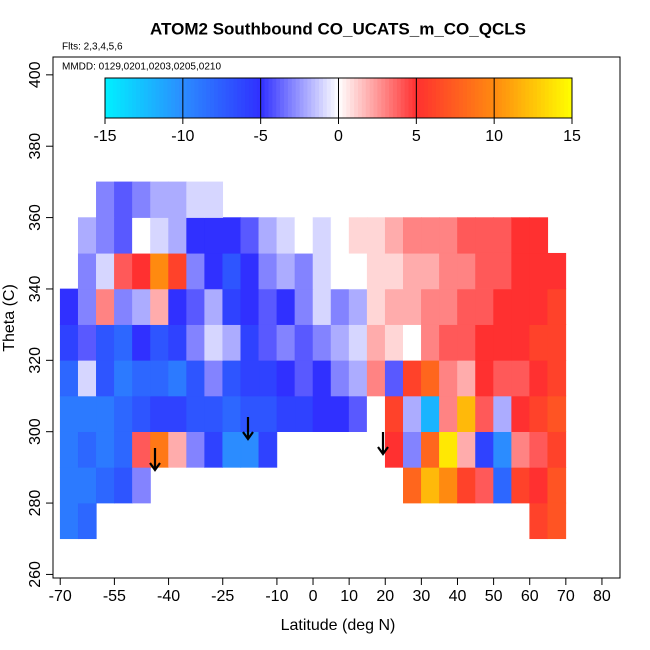 This screenshot has height=650, width=650. Describe the element at coordinates (276, 596) in the screenshot. I see `x-tick-label: -10` at that location.